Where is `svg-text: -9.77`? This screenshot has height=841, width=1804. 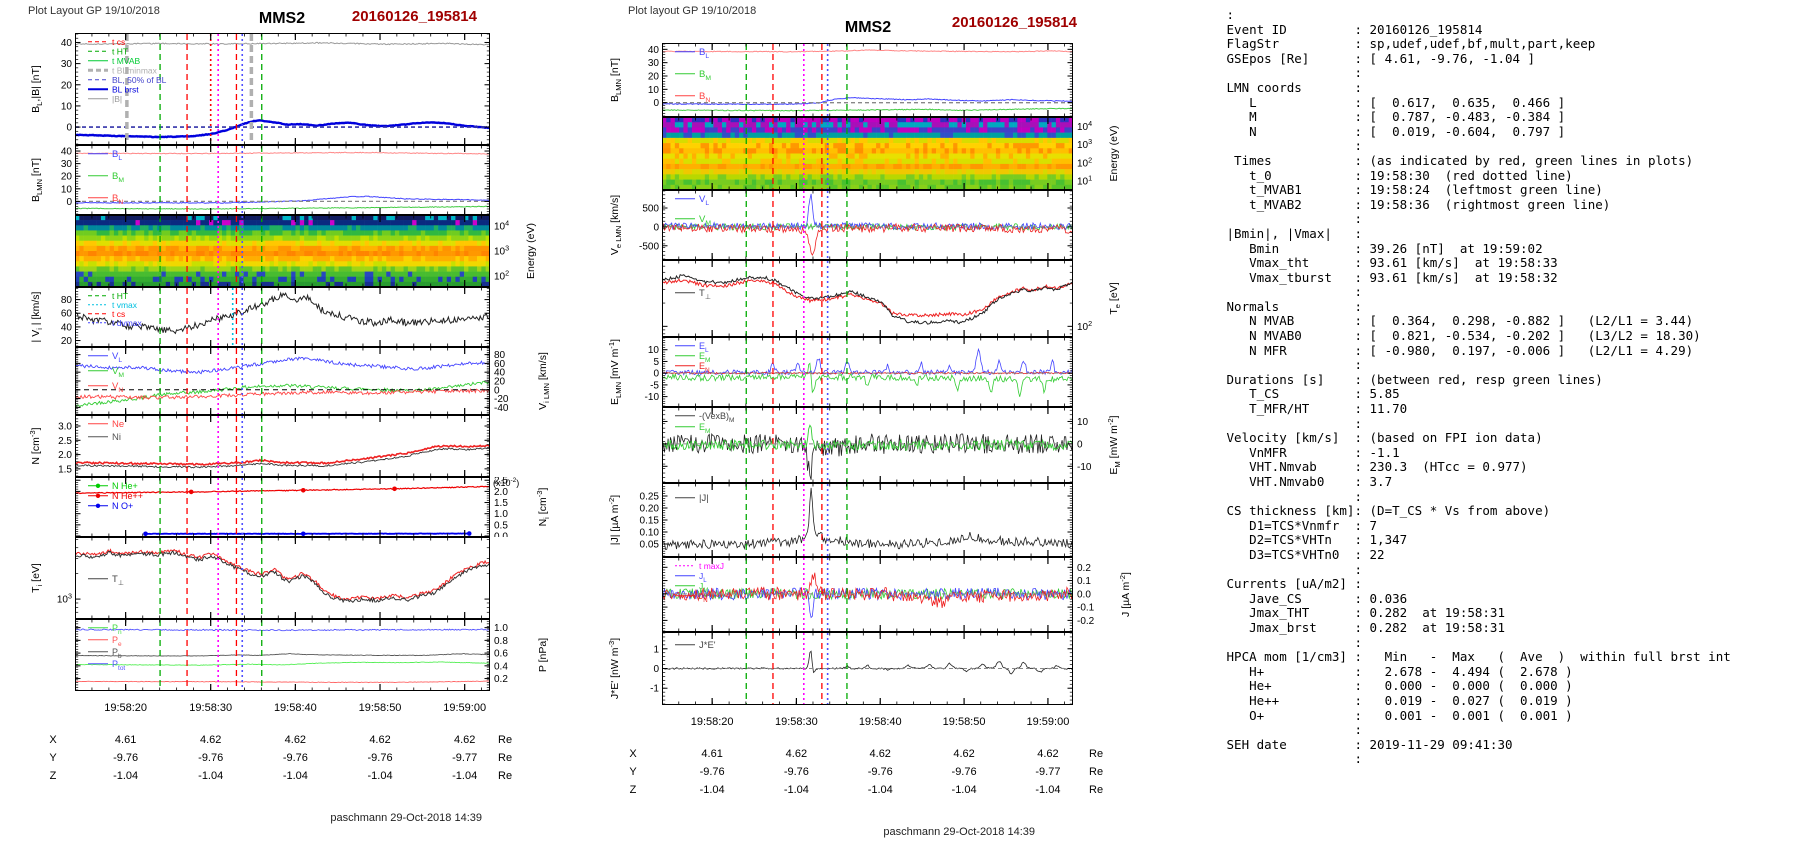 svg-text: -9.77 is located at coordinates (464, 758).